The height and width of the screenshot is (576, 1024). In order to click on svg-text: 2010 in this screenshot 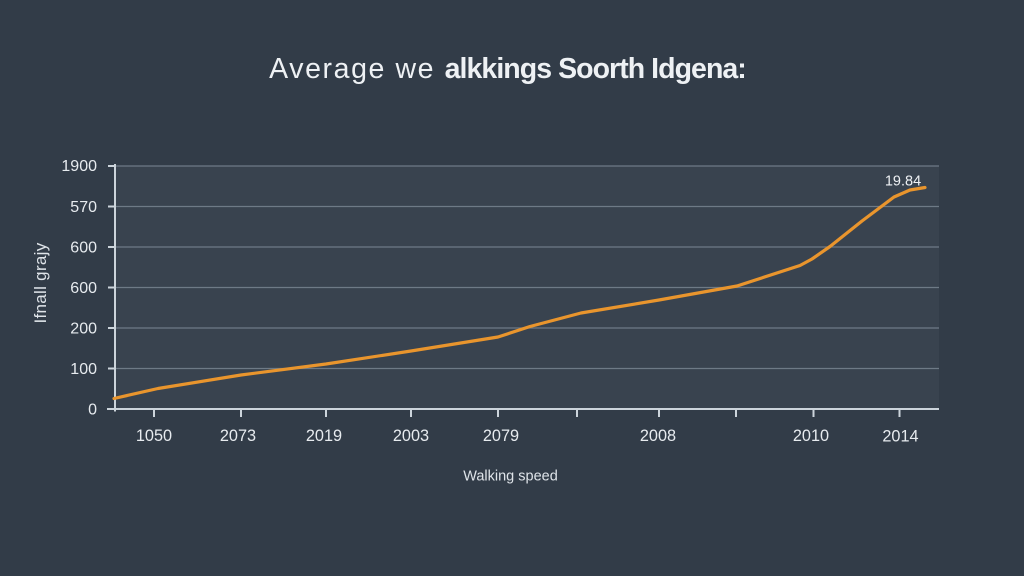, I will do `click(811, 436)`.